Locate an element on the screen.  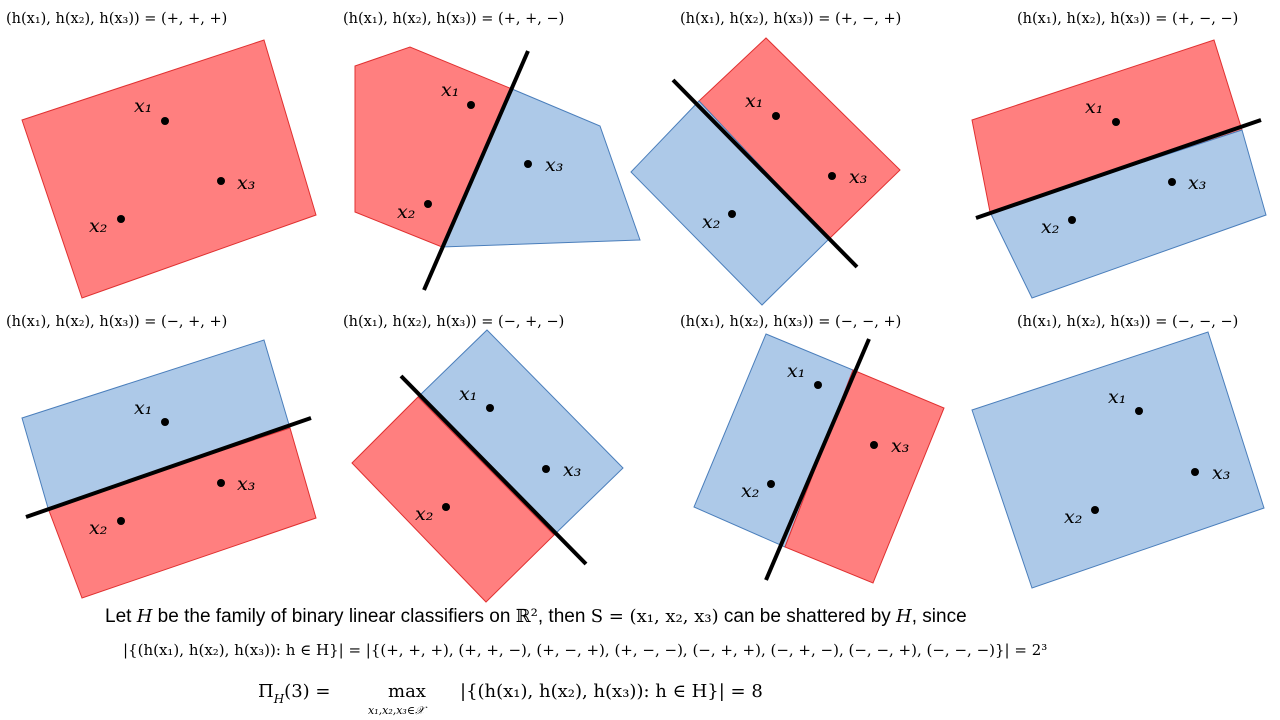
panel-8: x₁ x₂ x₃ is located at coordinates (1118, 460).